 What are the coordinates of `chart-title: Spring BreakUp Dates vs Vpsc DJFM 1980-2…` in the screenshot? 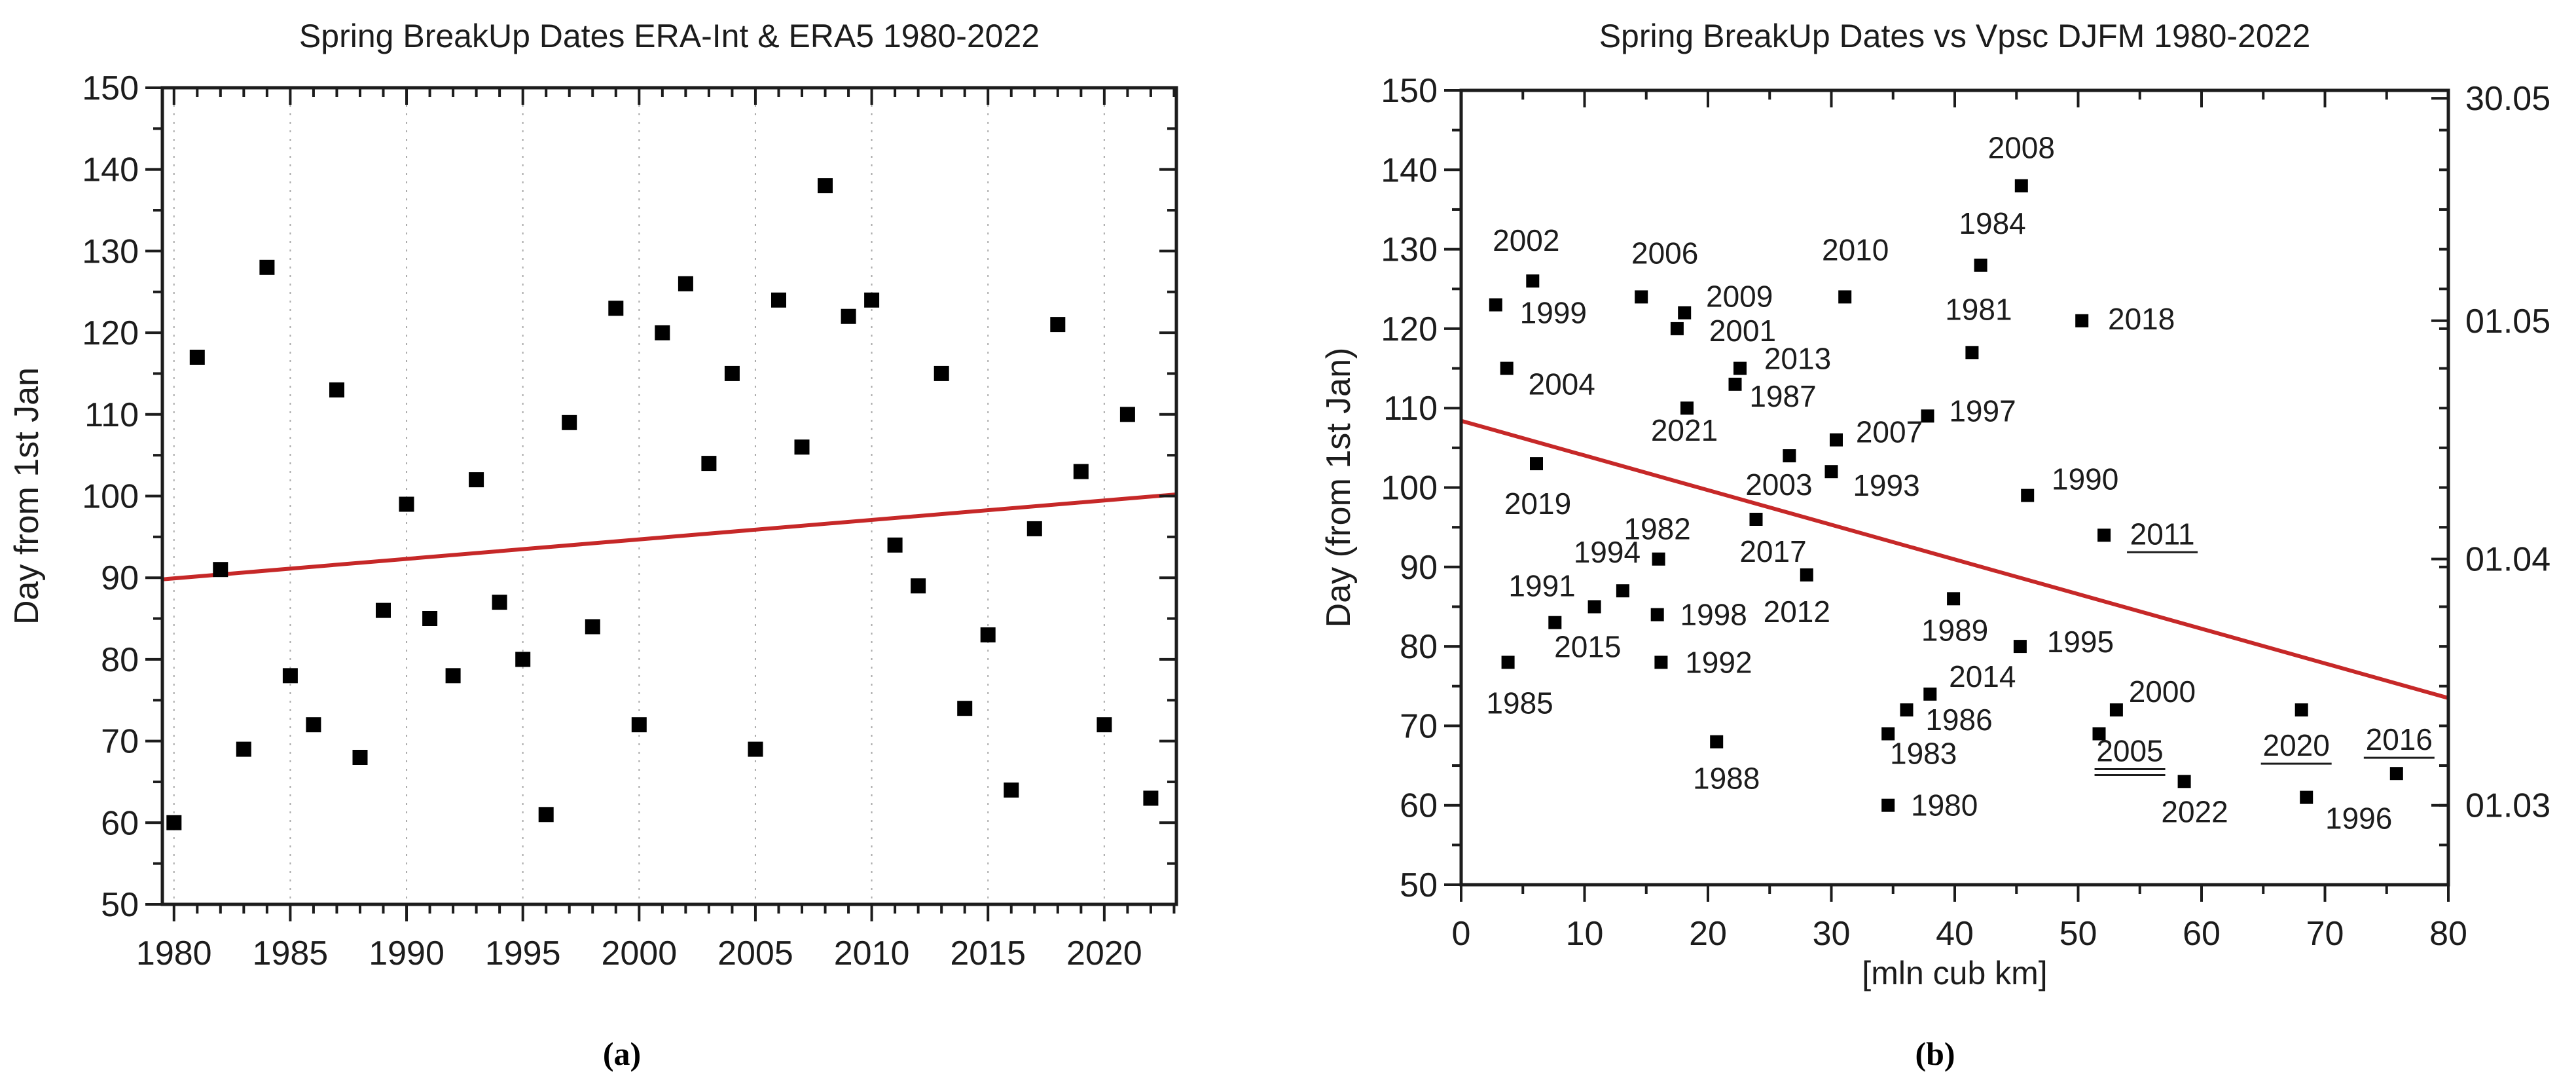 It's located at (1955, 36).